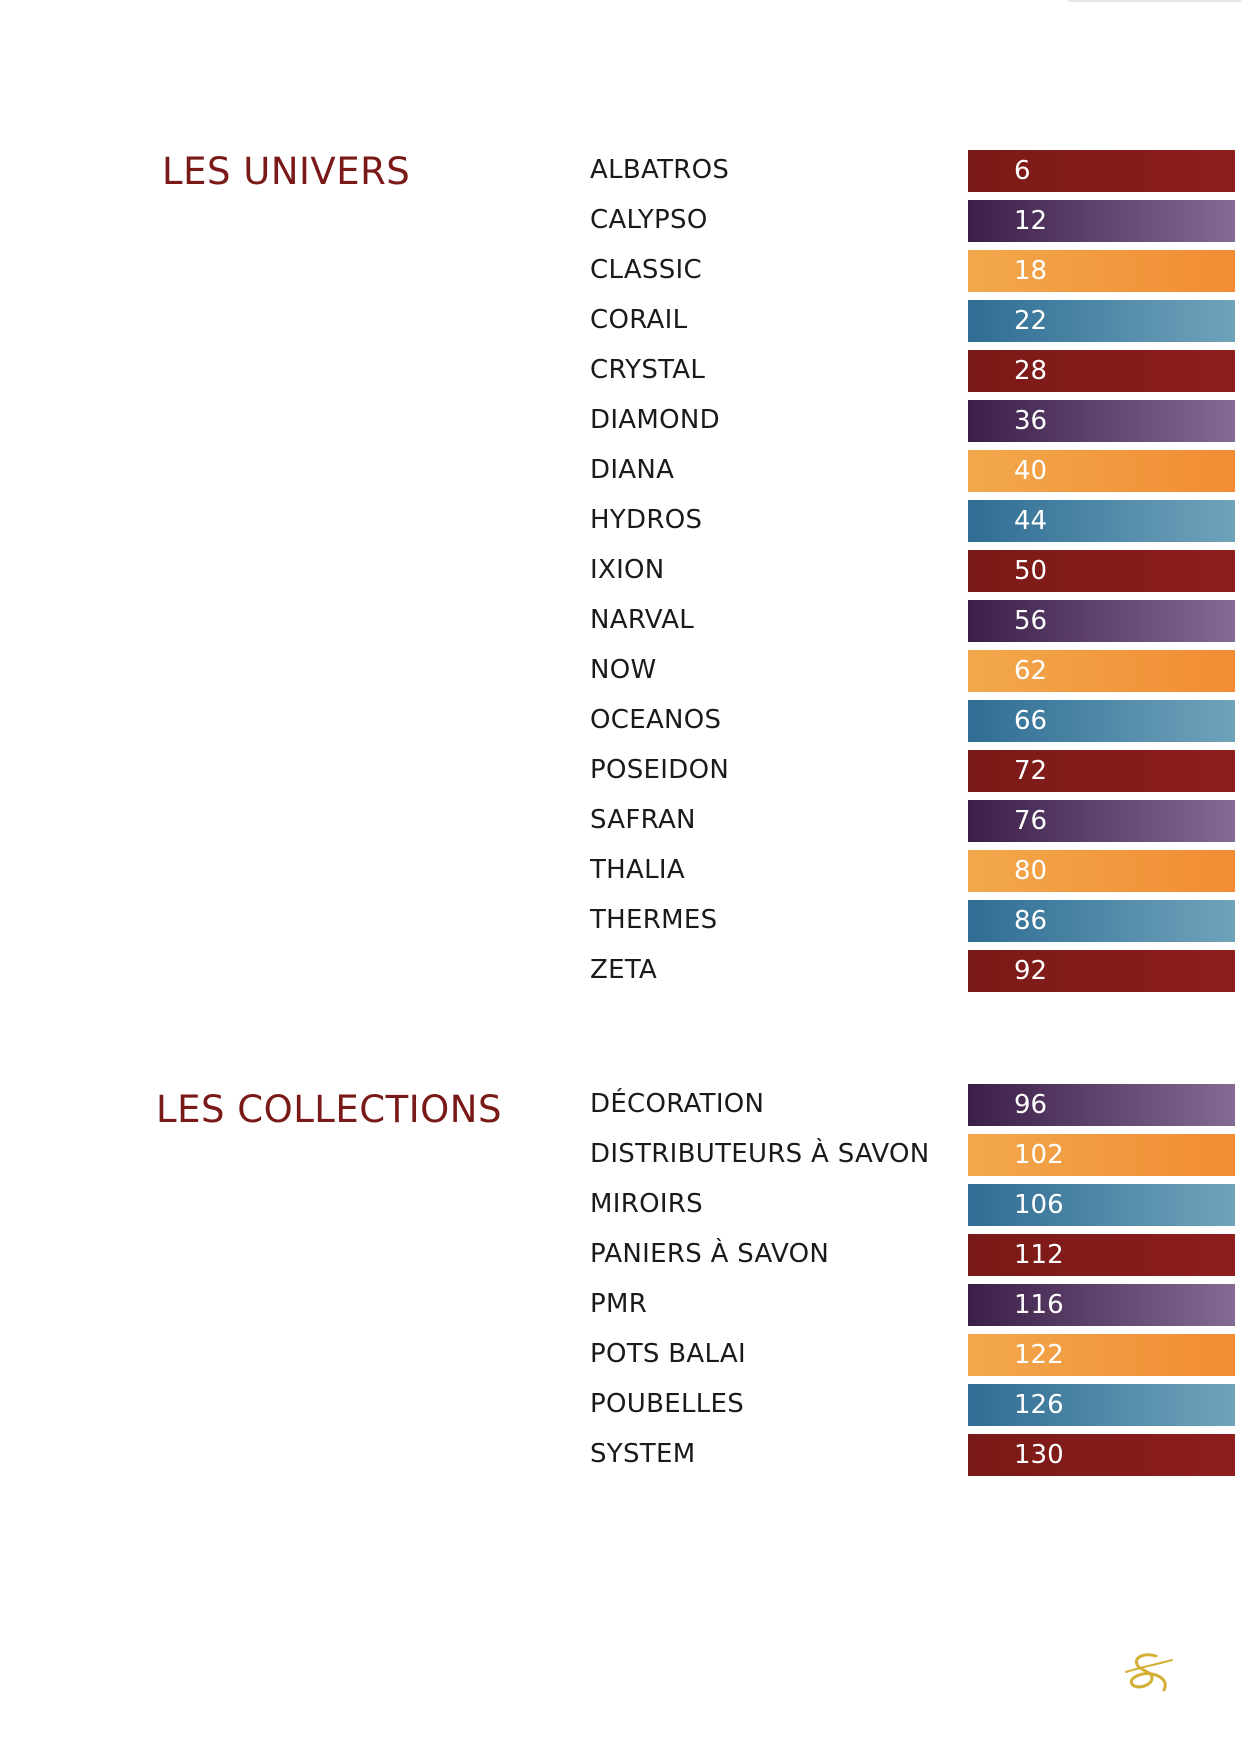 This screenshot has width=1241, height=1754. What do you see at coordinates (642, 620) in the screenshot?
I see `toc-entry-label: NARVAL` at bounding box center [642, 620].